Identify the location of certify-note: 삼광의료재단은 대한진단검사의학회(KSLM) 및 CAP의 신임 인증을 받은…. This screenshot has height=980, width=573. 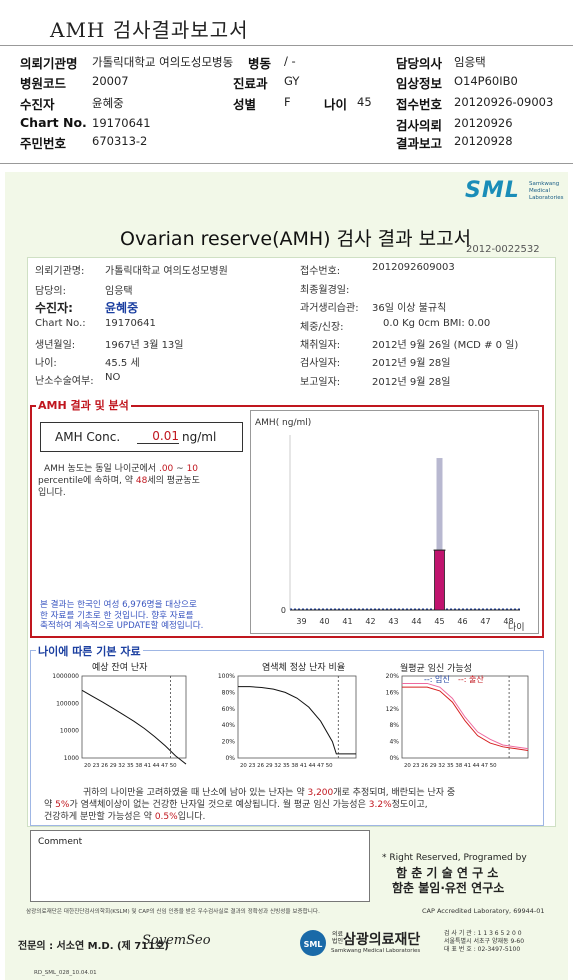
(173, 912).